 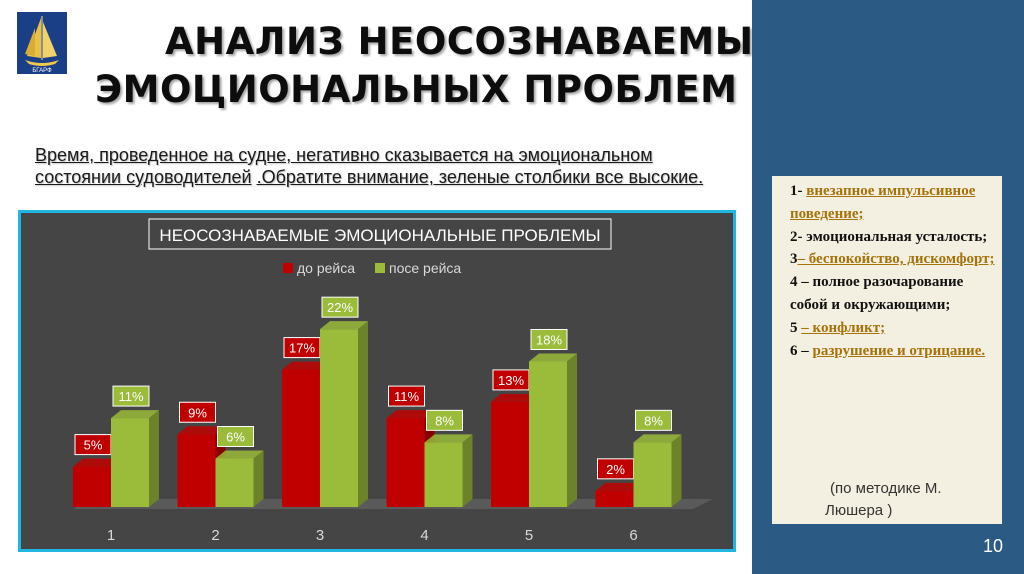 What do you see at coordinates (302, 348) in the screenshot?
I see `data-label: 17%` at bounding box center [302, 348].